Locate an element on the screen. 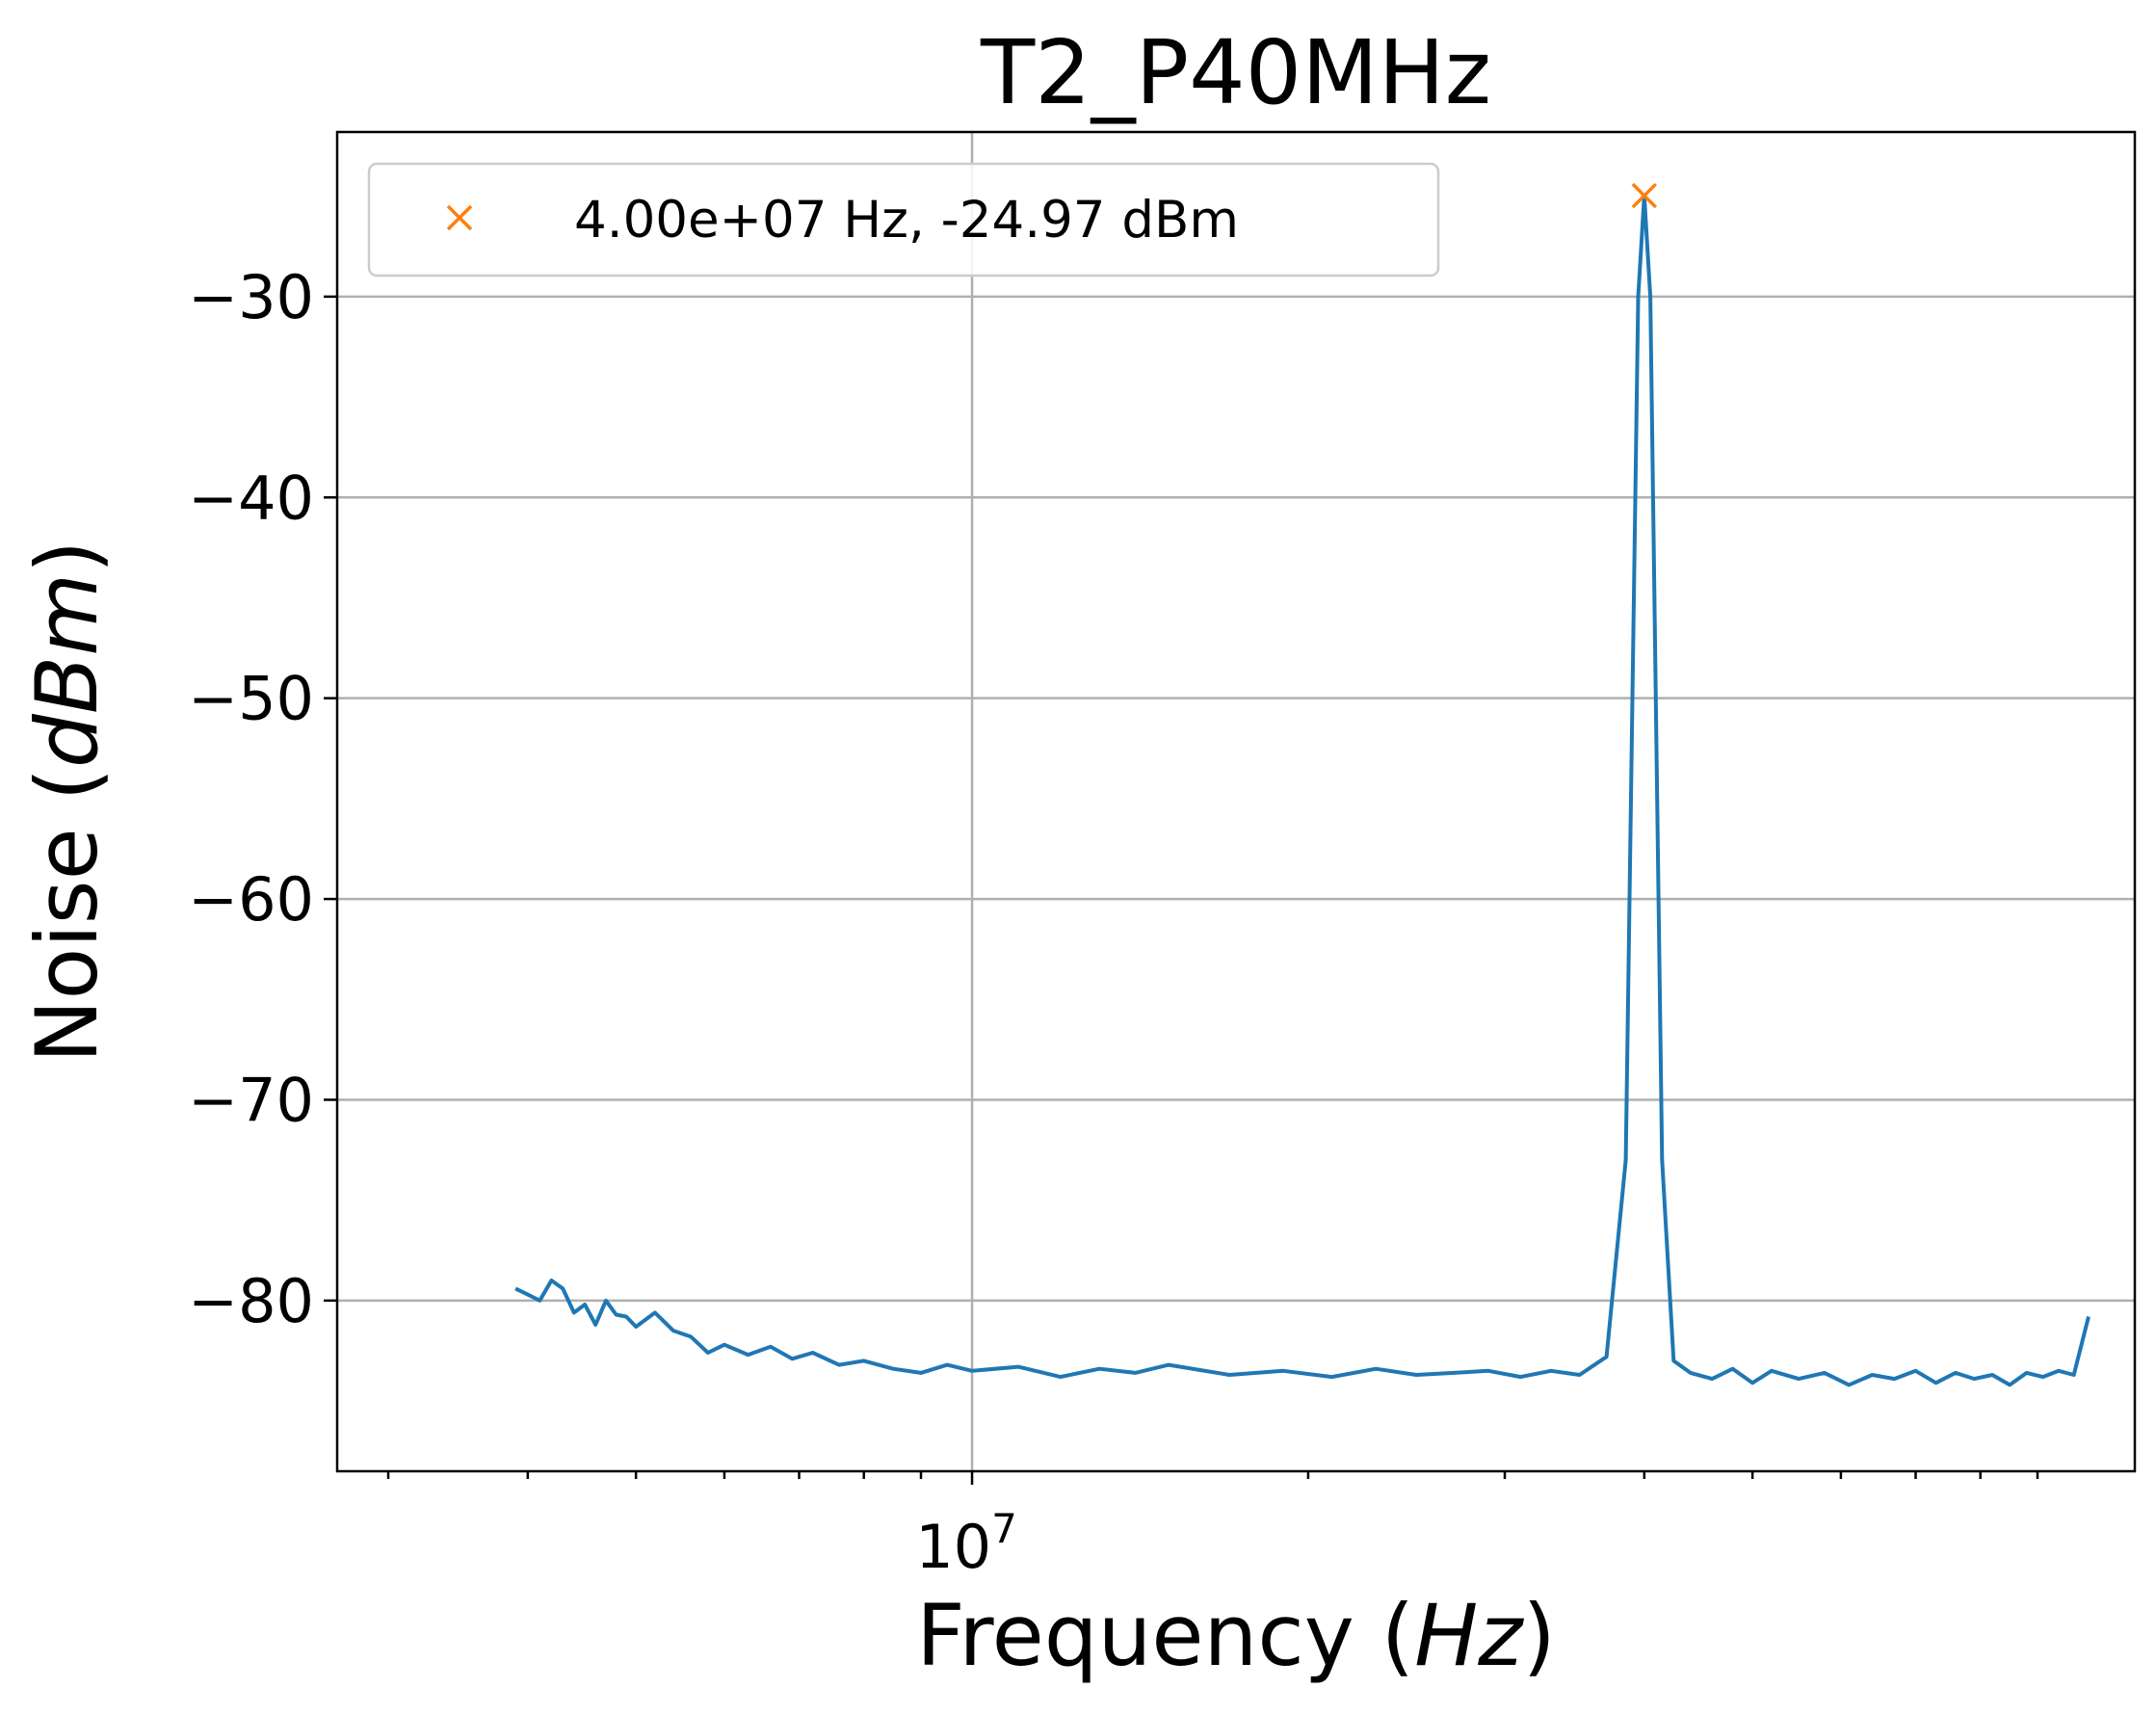  x-axis-label: Frequency (Hz) is located at coordinates (1236, 1635).